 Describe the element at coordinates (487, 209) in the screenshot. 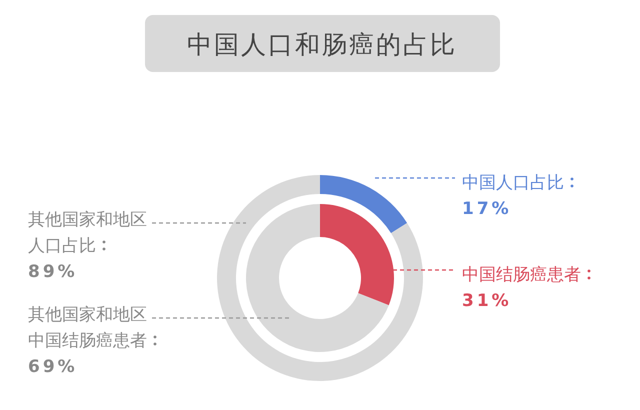

I see `data-label: 17%` at that location.